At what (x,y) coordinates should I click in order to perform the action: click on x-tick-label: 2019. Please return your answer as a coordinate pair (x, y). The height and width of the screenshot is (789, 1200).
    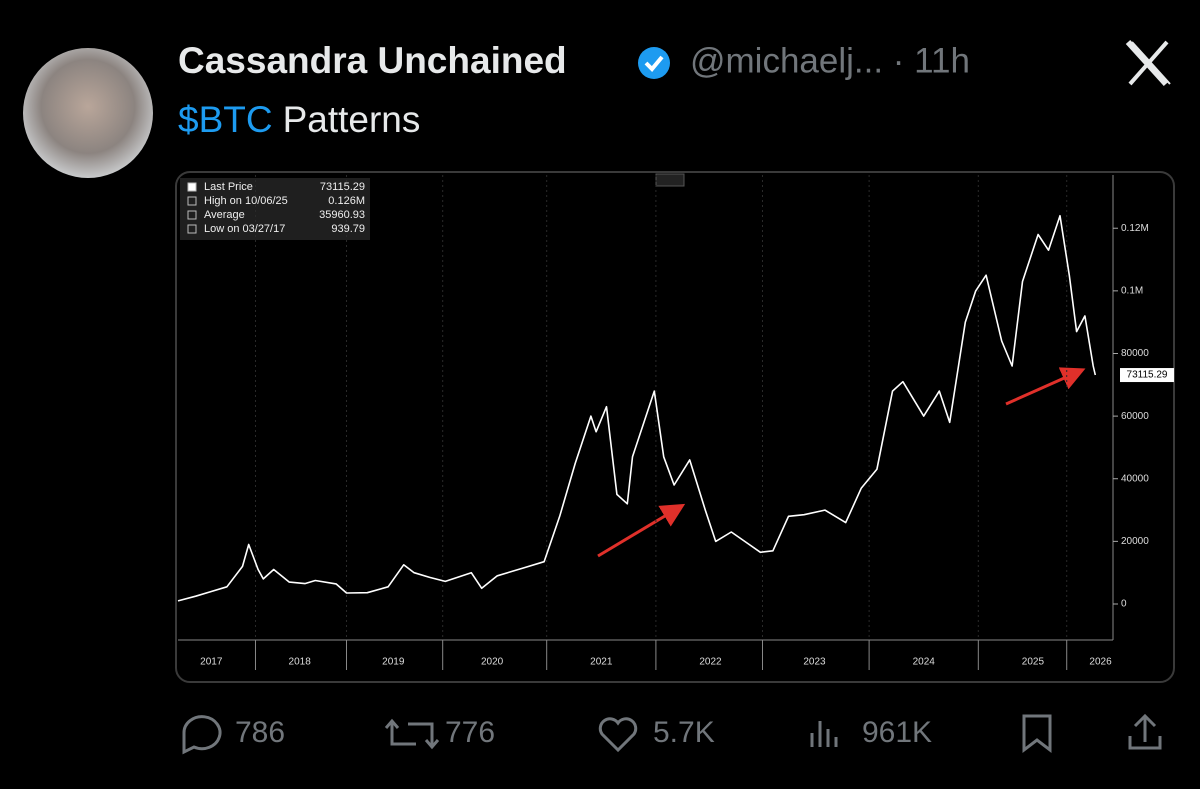
    Looking at the image, I should click on (393, 662).